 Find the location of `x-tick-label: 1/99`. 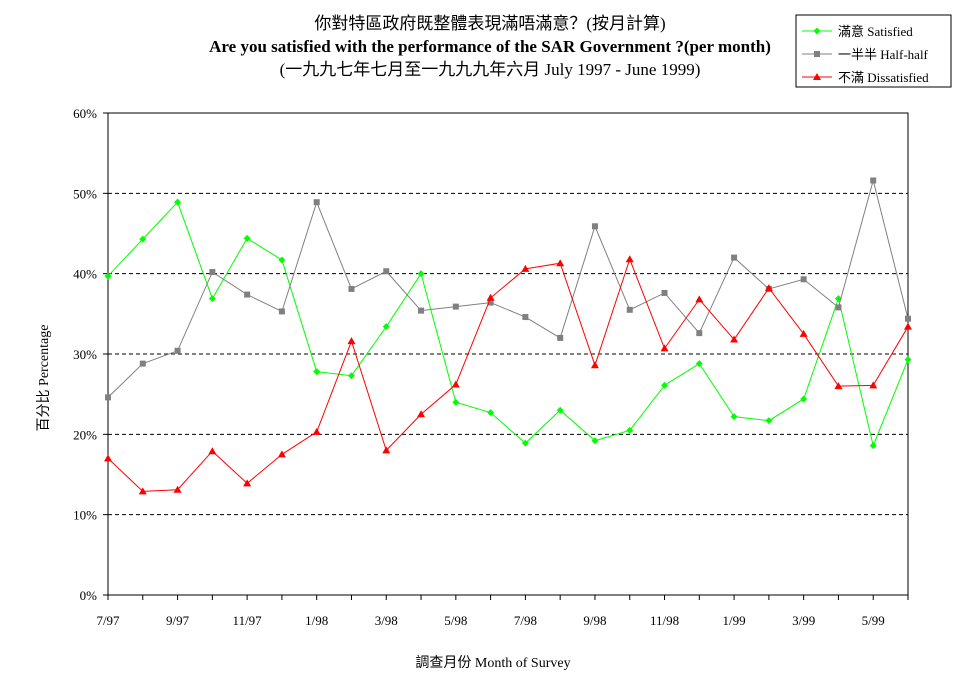

x-tick-label: 1/99 is located at coordinates (734, 620).